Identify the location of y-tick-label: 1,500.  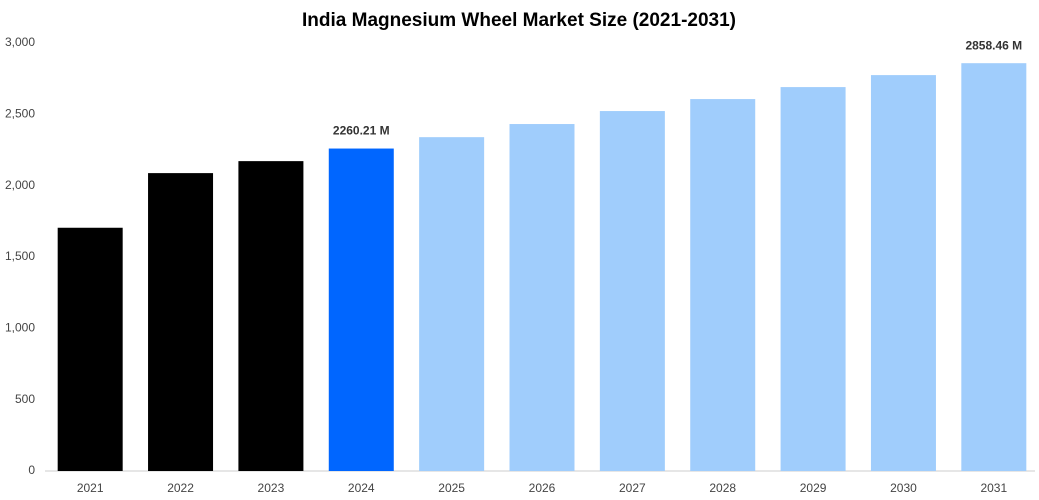
(20, 256).